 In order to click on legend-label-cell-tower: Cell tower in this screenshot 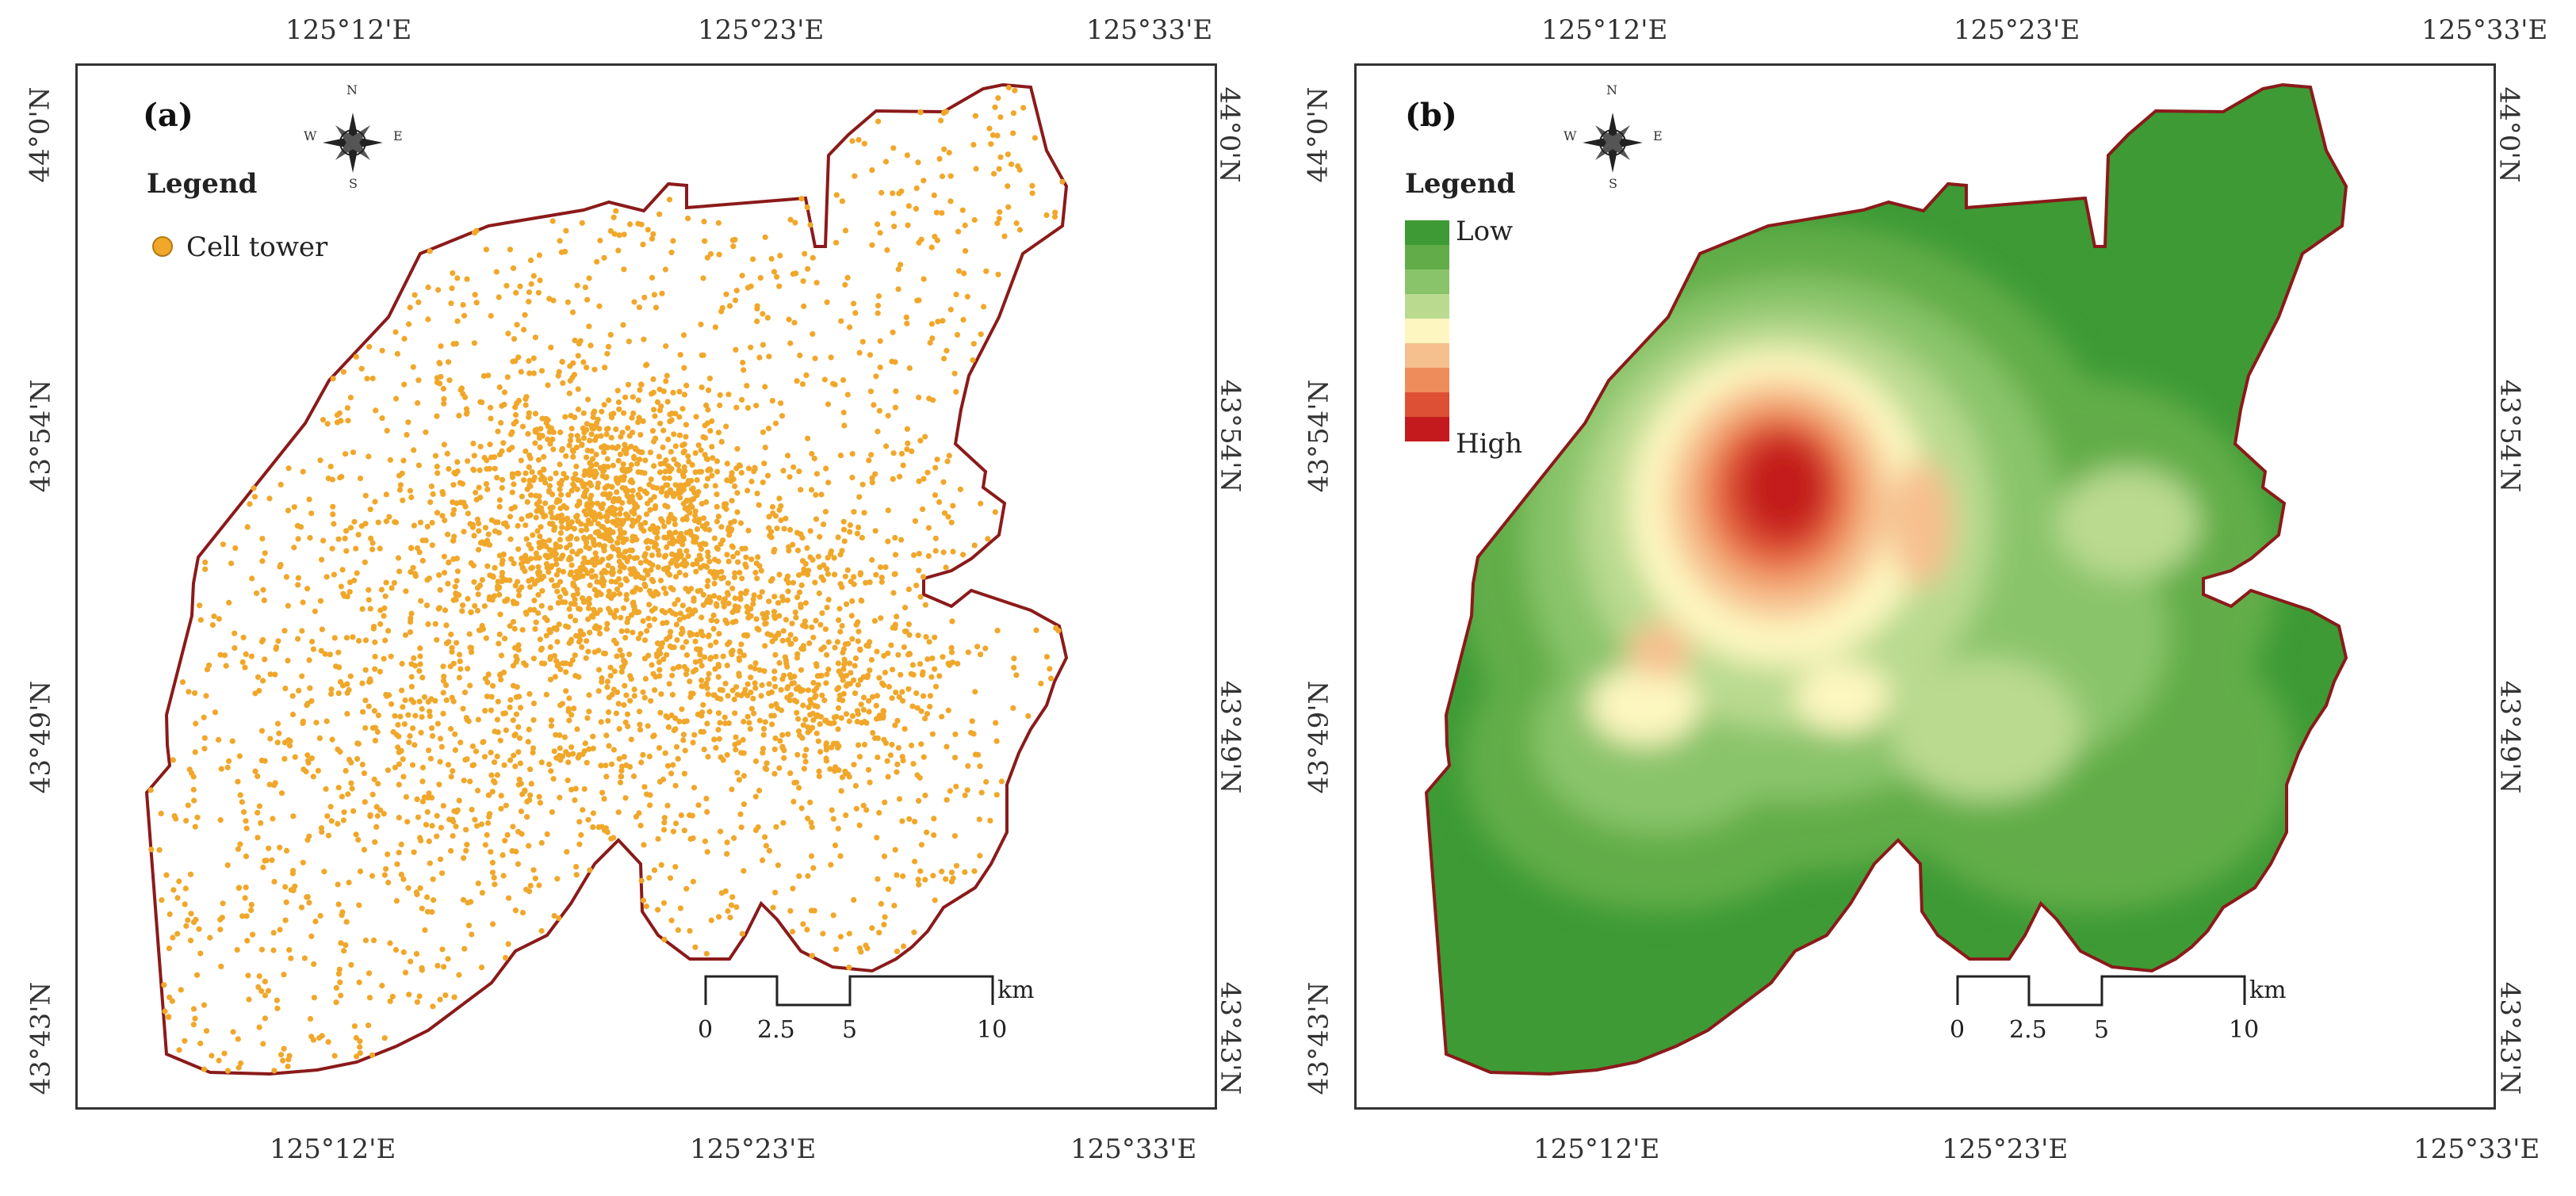, I will do `click(257, 247)`.